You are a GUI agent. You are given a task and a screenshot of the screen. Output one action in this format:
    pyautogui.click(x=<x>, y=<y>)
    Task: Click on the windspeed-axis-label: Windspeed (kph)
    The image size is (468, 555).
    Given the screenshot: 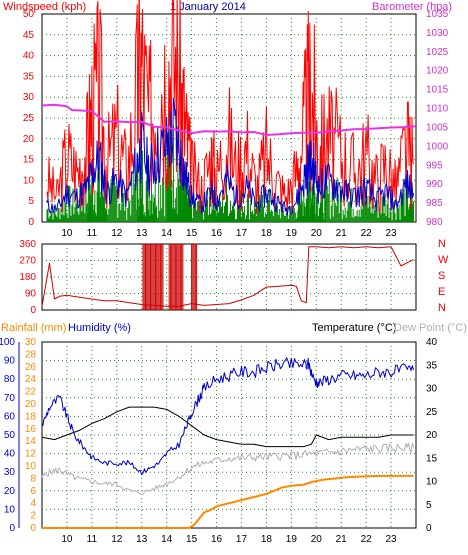 What is the action you would take?
    pyautogui.click(x=44, y=7)
    